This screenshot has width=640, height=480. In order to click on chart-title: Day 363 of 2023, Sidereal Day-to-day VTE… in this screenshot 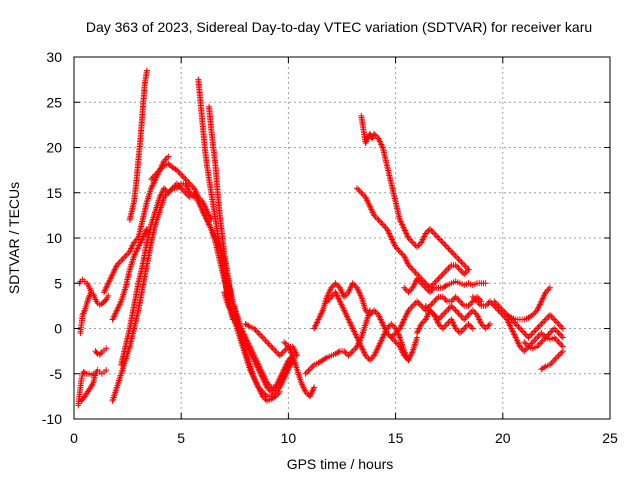, I will do `click(339, 27)`.